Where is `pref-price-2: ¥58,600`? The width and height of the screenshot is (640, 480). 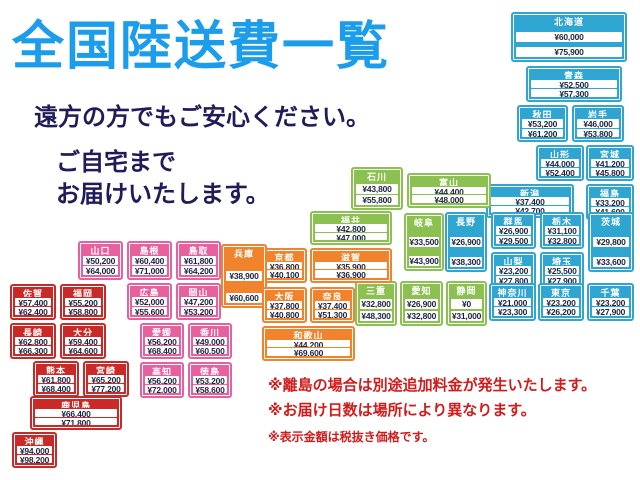
pref-price-2: ¥58,600 is located at coordinates (210, 389).